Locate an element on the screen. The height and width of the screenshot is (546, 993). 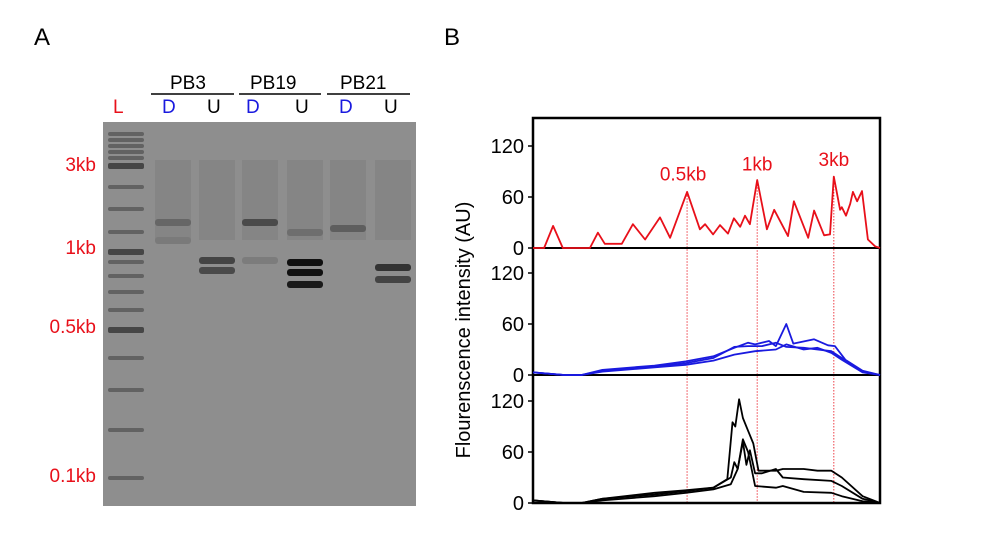
panel-label-a: A is located at coordinates (42, 37).